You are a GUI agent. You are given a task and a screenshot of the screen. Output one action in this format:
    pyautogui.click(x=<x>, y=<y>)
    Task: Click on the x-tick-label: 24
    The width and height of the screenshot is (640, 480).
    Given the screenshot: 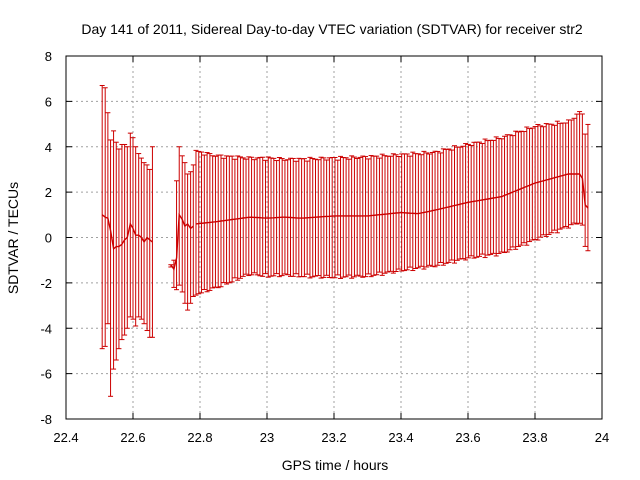 What is the action you would take?
    pyautogui.click(x=602, y=437)
    